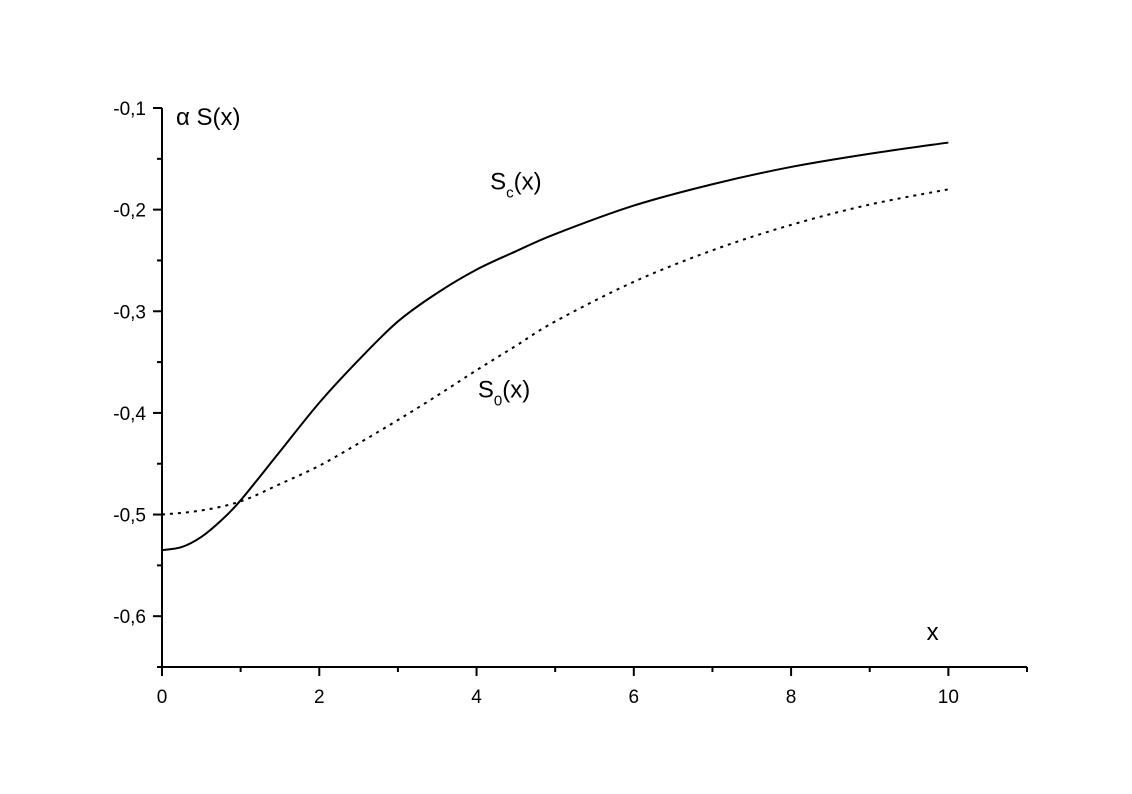 Image resolution: width=1132 pixels, height=794 pixels. What do you see at coordinates (129, 617) in the screenshot?
I see `y-tick-label: -0,6` at bounding box center [129, 617].